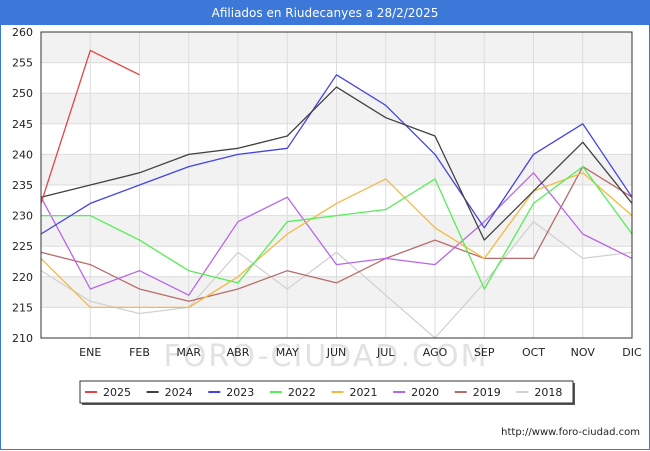 The height and width of the screenshot is (451, 650). I want to click on legend-label-2020: 2020, so click(425, 392).